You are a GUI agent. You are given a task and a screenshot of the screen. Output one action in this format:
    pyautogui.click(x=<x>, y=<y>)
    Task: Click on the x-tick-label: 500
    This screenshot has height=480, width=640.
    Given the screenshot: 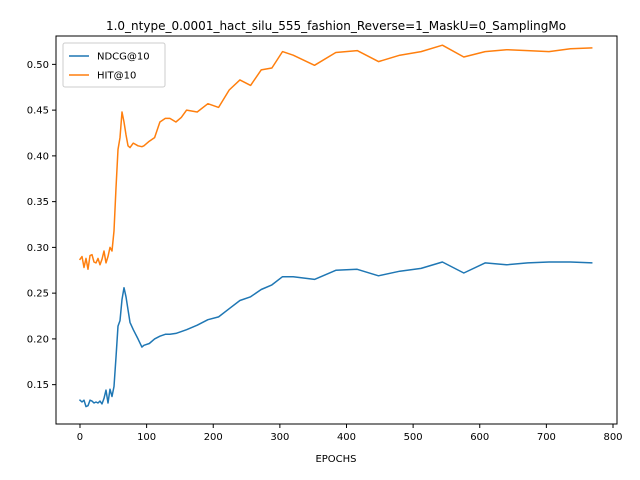 What is the action you would take?
    pyautogui.click(x=413, y=437)
    